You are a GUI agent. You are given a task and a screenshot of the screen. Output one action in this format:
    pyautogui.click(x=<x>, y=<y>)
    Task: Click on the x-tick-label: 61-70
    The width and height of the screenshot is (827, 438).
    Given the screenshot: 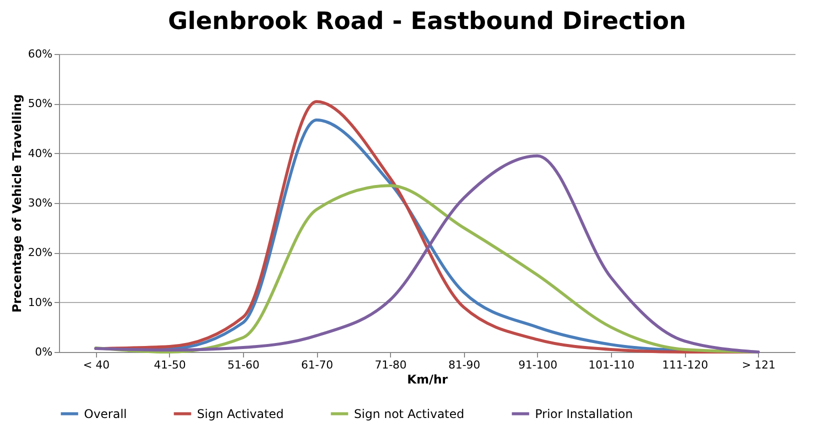 What is the action you would take?
    pyautogui.click(x=317, y=365)
    